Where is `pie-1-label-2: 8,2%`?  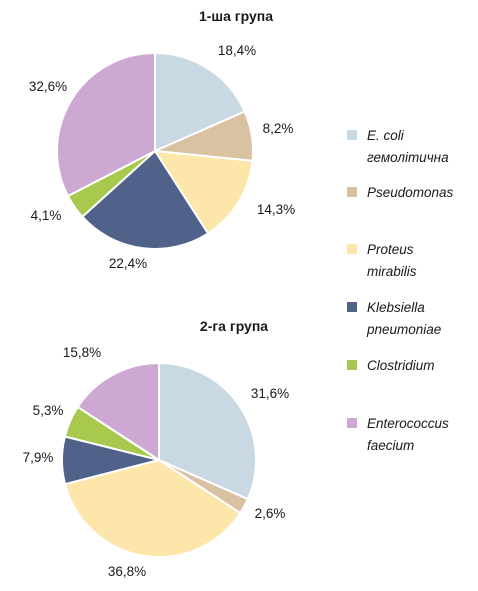
pie-1-label-2: 8,2% is located at coordinates (278, 128).